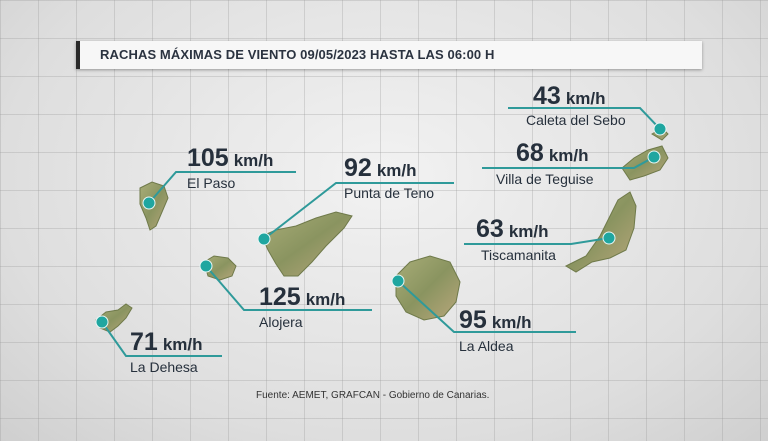  Describe the element at coordinates (545, 179) in the screenshot. I see `place-villa-de-teguise: Villa de Teguise` at that location.